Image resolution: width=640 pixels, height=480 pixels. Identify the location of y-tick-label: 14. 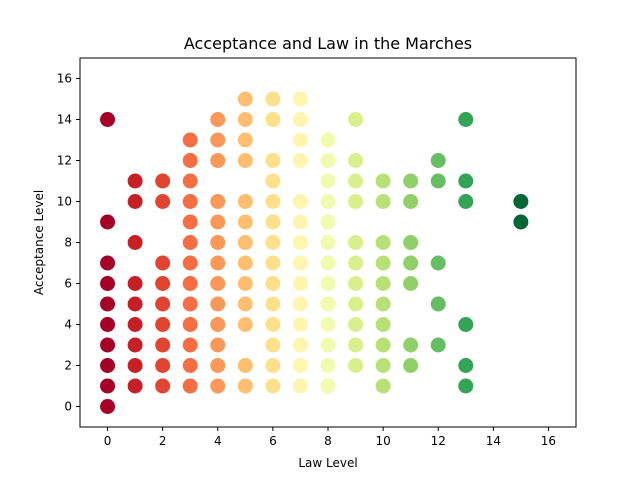
(64, 120).